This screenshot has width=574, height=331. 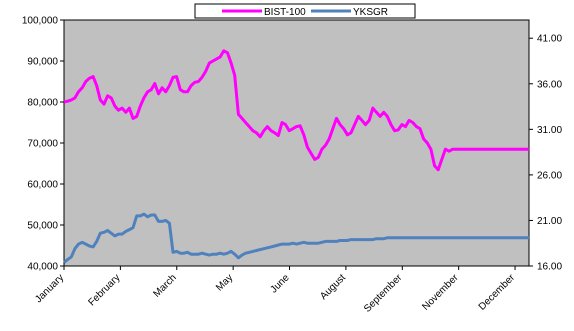 I want to click on y-right-tick-label: 16.00, so click(x=549, y=267).